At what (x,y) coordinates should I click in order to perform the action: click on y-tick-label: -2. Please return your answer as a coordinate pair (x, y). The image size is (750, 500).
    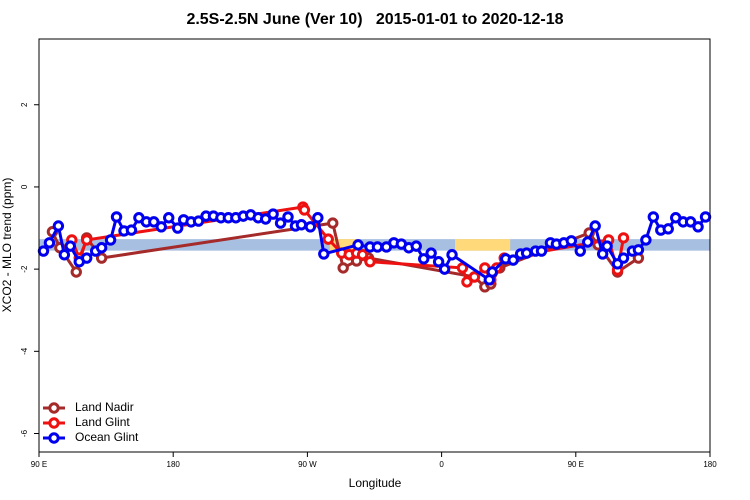
    Looking at the image, I should click on (24, 269).